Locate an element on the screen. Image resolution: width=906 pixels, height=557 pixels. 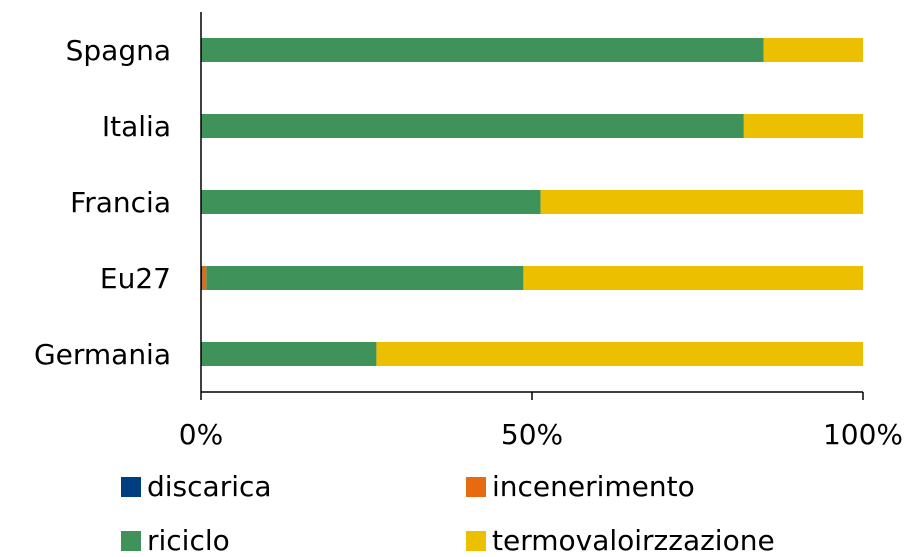
x-tick-label: 100% is located at coordinates (863, 434).